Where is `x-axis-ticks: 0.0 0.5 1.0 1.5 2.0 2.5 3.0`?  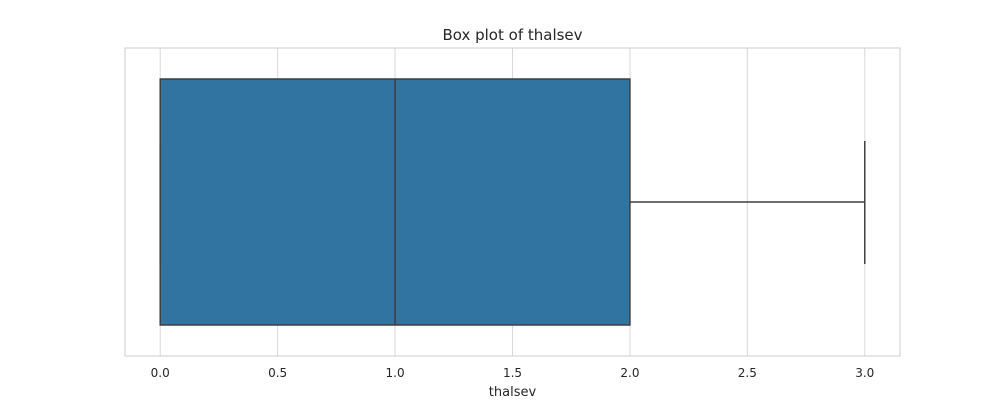
x-axis-ticks: 0.0 0.5 1.0 1.5 2.0 2.5 3.0 is located at coordinates (513, 373).